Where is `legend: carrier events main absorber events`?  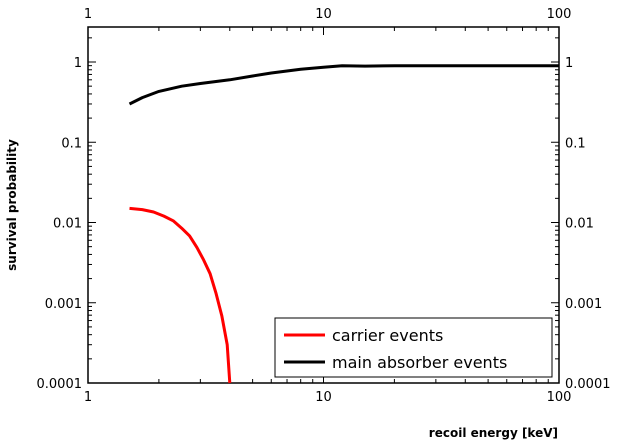
legend: carrier events main absorber events is located at coordinates (413, 347).